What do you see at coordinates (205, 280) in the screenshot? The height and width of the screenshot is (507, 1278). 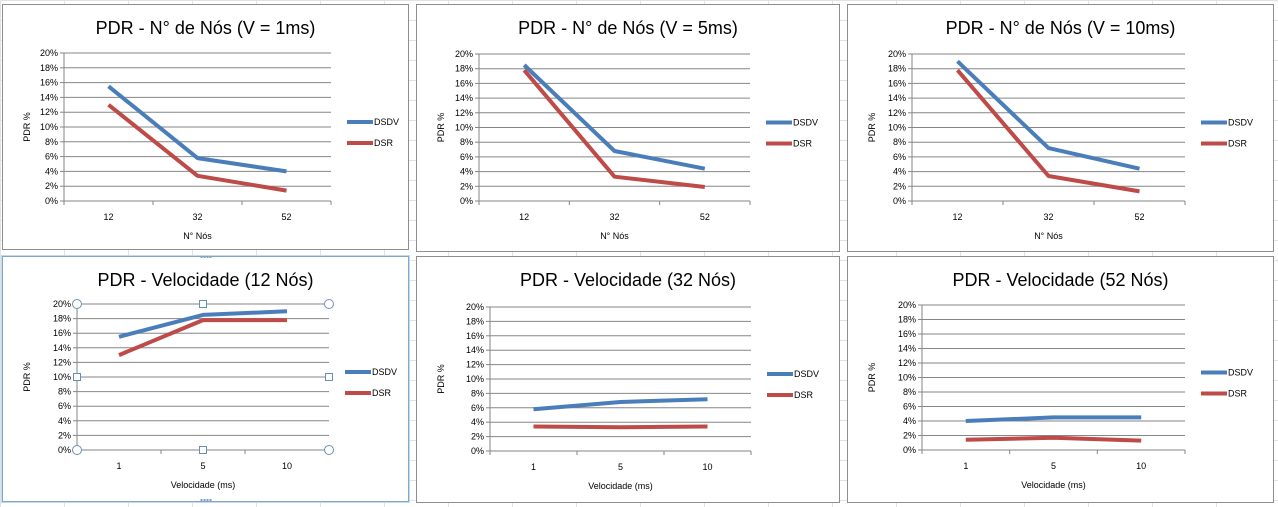 I see `chart-title: PDR - Velocidade (12 Nós)` at bounding box center [205, 280].